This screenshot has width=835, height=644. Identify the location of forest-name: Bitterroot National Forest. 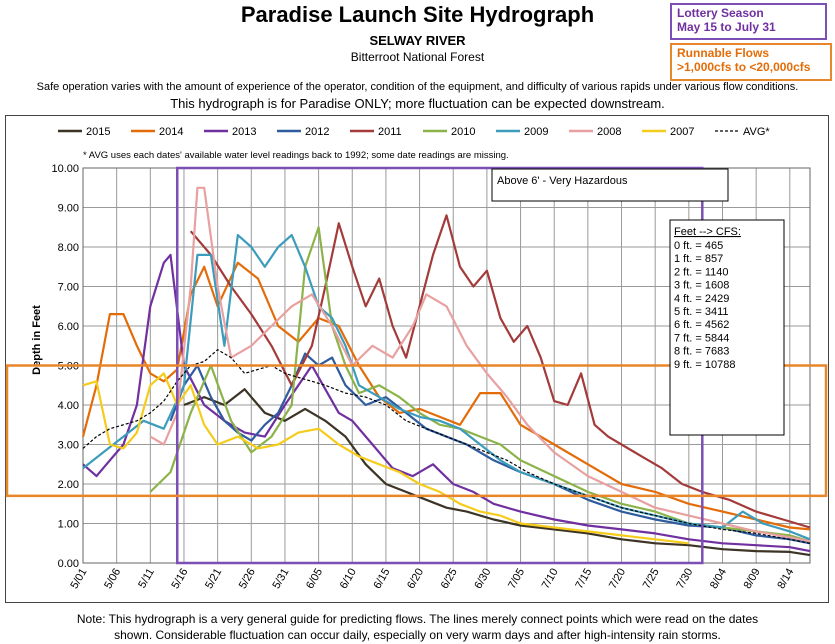
(417, 57).